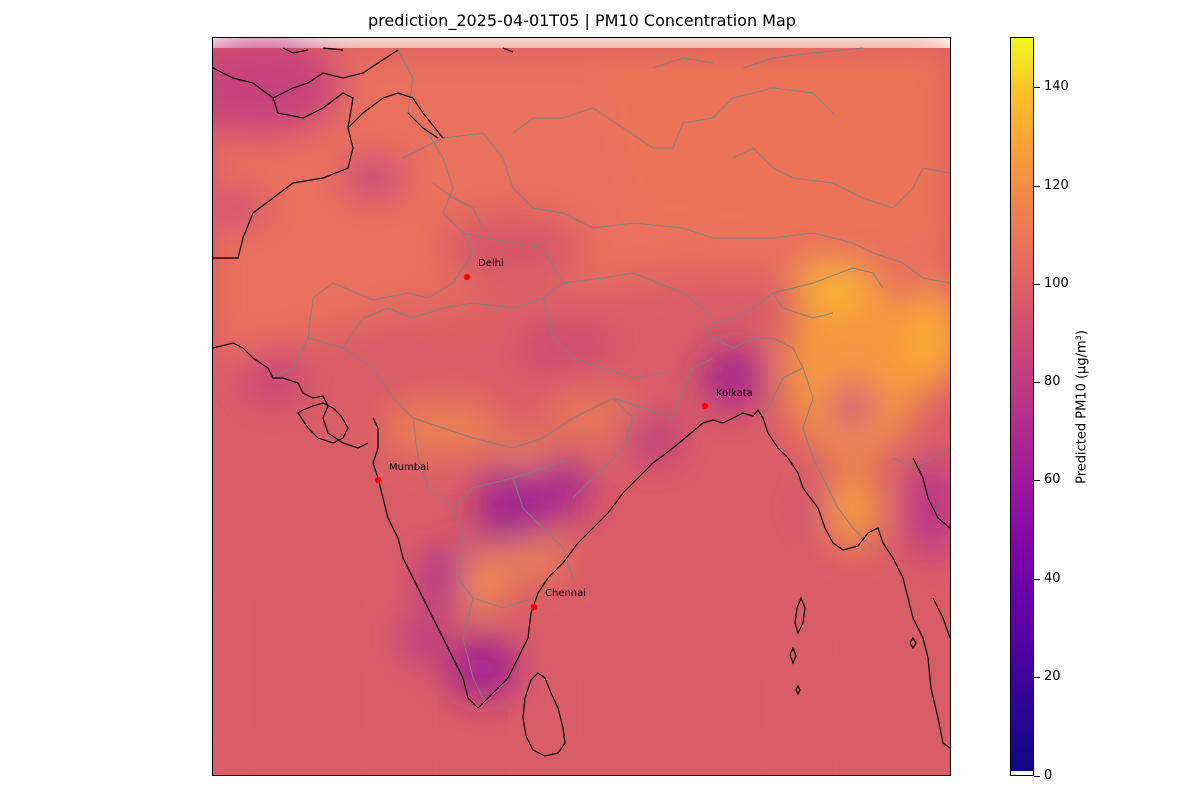 This screenshot has width=1200, height=800. What do you see at coordinates (483, 269) in the screenshot?
I see `city-delhi: Delhi` at bounding box center [483, 269].